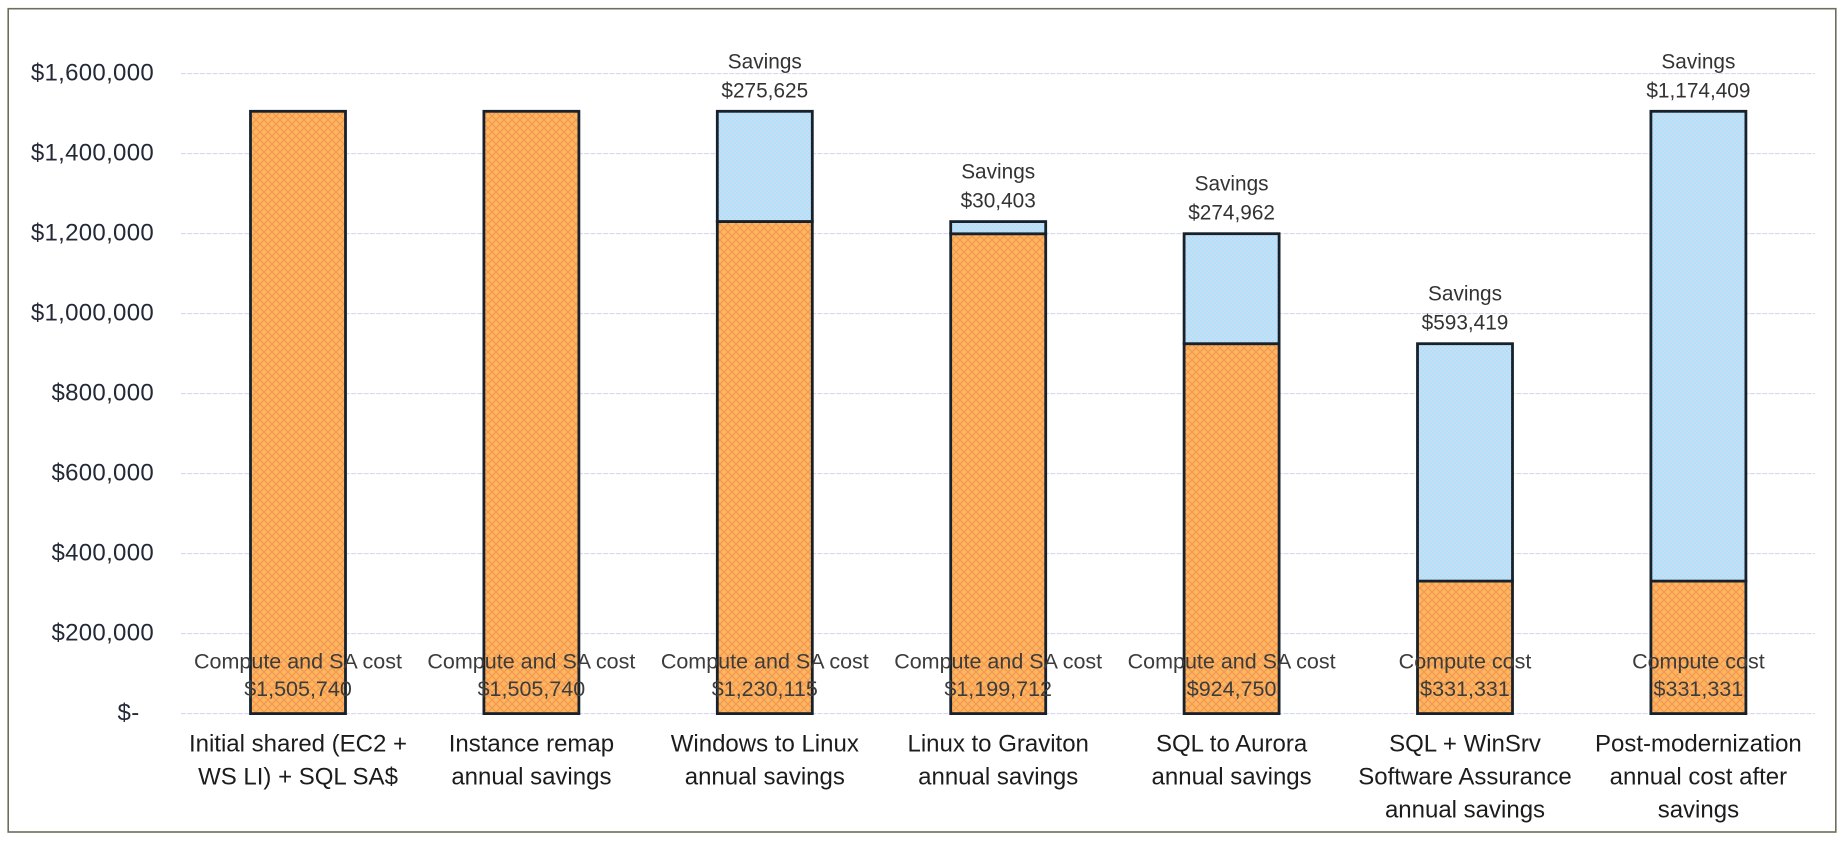 This screenshot has height=841, width=1845. Describe the element at coordinates (92, 153) in the screenshot. I see `svg-text: $1,400,000` at that location.